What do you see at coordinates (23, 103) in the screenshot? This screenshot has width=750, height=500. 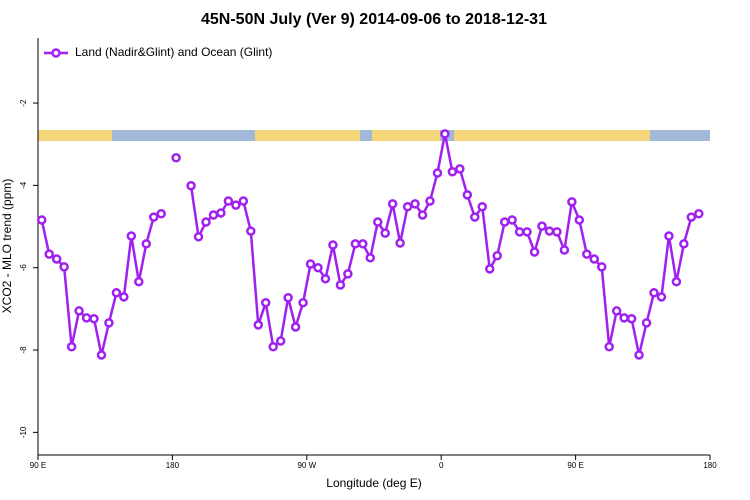 I see `y-tick-label: -2` at bounding box center [23, 103].